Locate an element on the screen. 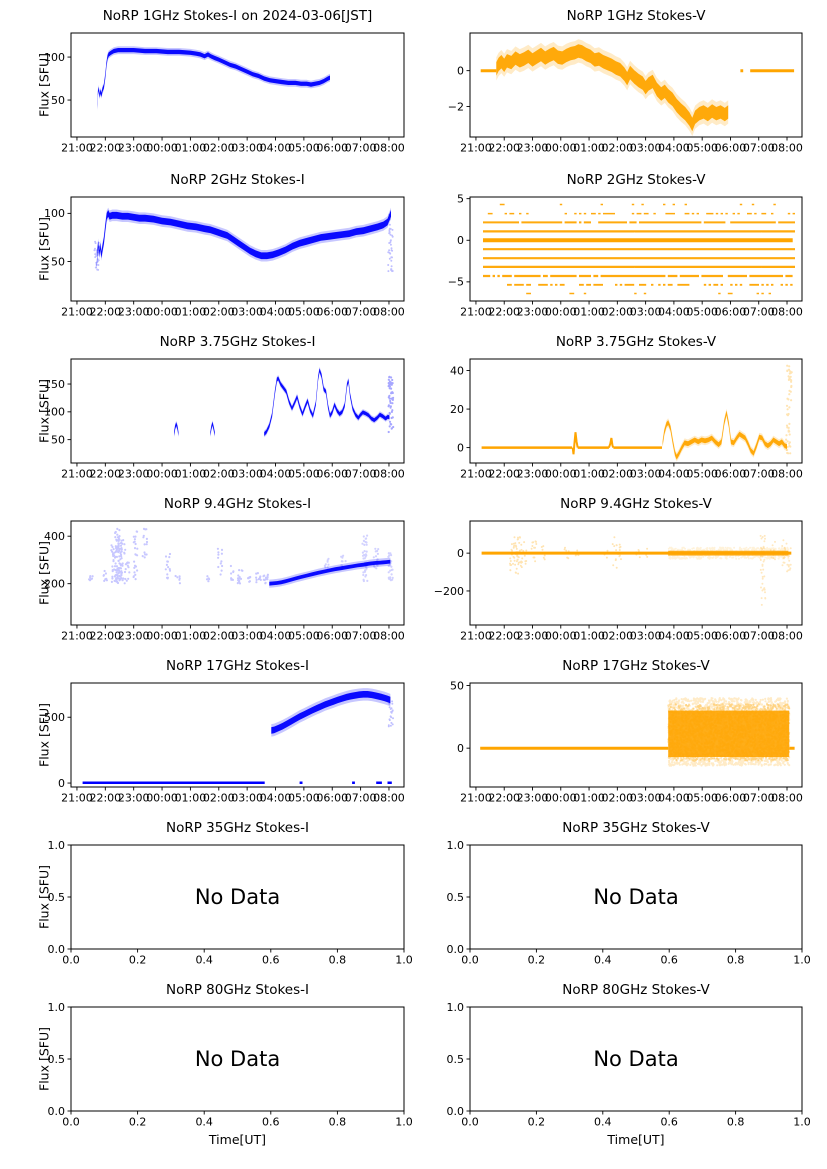 The image size is (827, 1169). x-axis-label: Time[UT] is located at coordinates (636, 1139).